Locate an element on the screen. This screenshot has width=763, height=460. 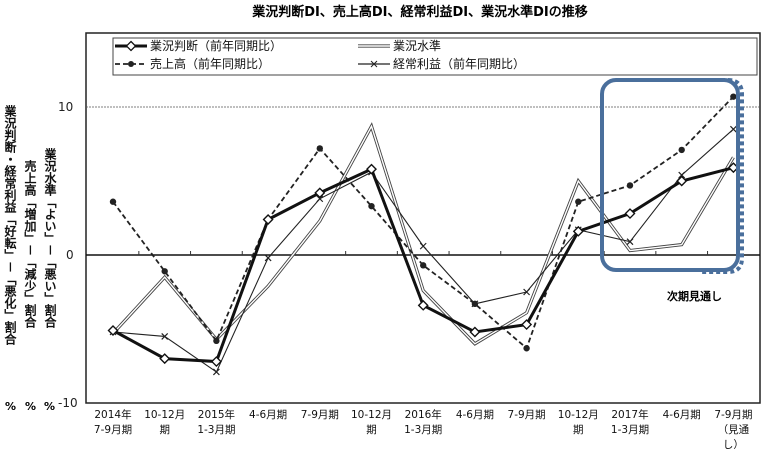
legend-box is located at coordinates (435, 56).